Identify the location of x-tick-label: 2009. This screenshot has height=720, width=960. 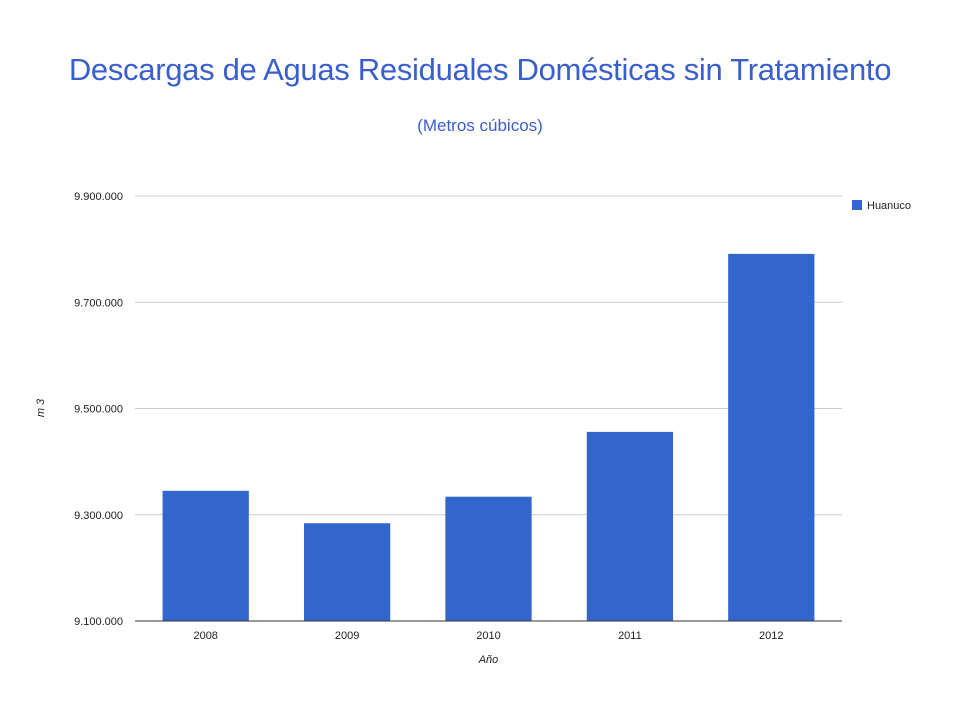
(347, 636).